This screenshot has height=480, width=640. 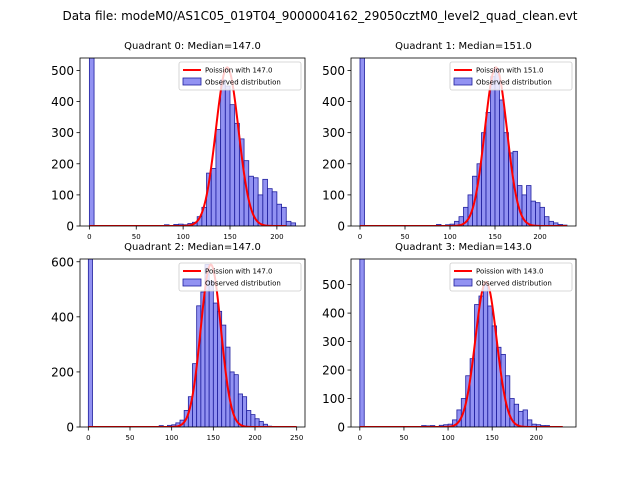 I want to click on quadrant-title: Quadrant 1: Median=151.0, so click(x=463, y=46).